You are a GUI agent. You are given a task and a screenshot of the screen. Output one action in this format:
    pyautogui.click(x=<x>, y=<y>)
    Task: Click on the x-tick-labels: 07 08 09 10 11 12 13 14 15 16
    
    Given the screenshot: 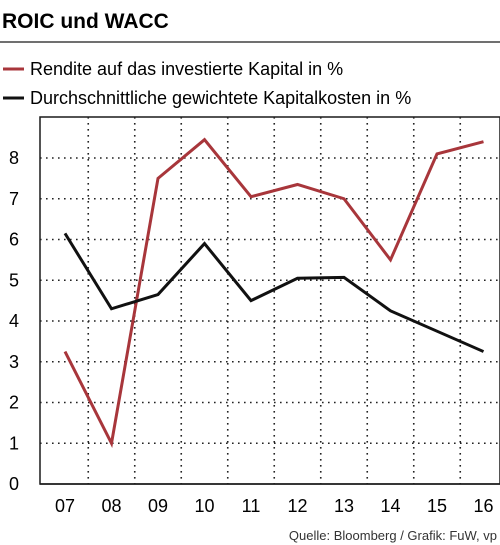 What is the action you would take?
    pyautogui.click(x=274, y=506)
    